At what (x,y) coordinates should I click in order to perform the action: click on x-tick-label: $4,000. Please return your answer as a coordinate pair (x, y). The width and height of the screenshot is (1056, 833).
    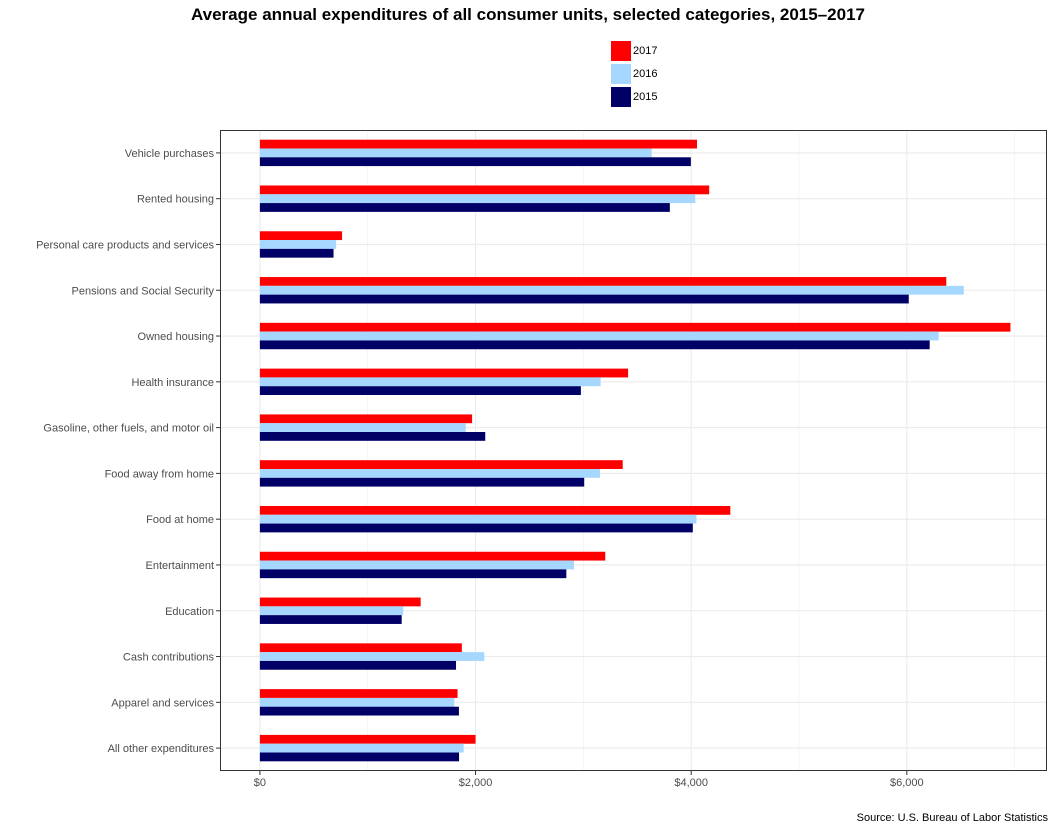
    Looking at the image, I should click on (691, 783).